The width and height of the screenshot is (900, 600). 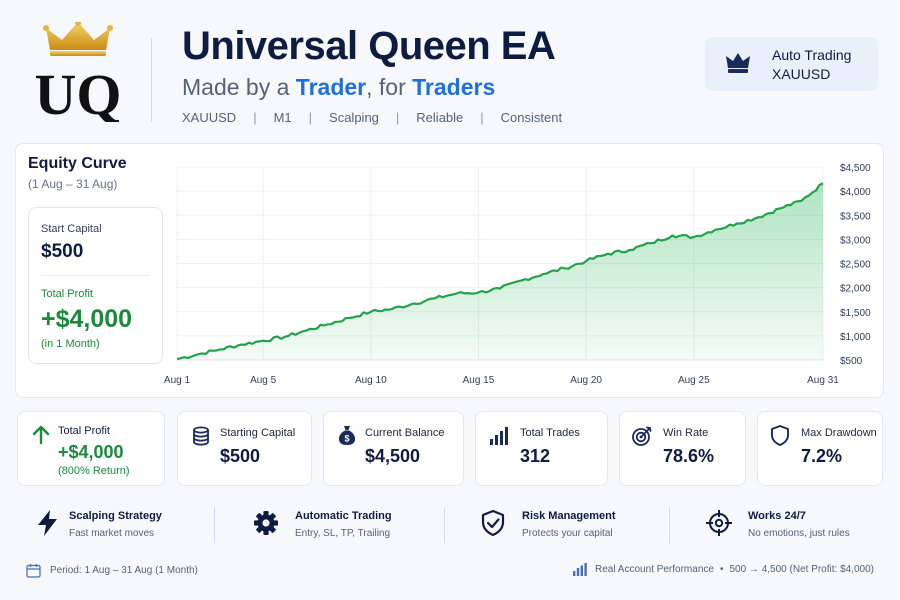 I want to click on x-tick-label: Aug 1, so click(x=177, y=380).